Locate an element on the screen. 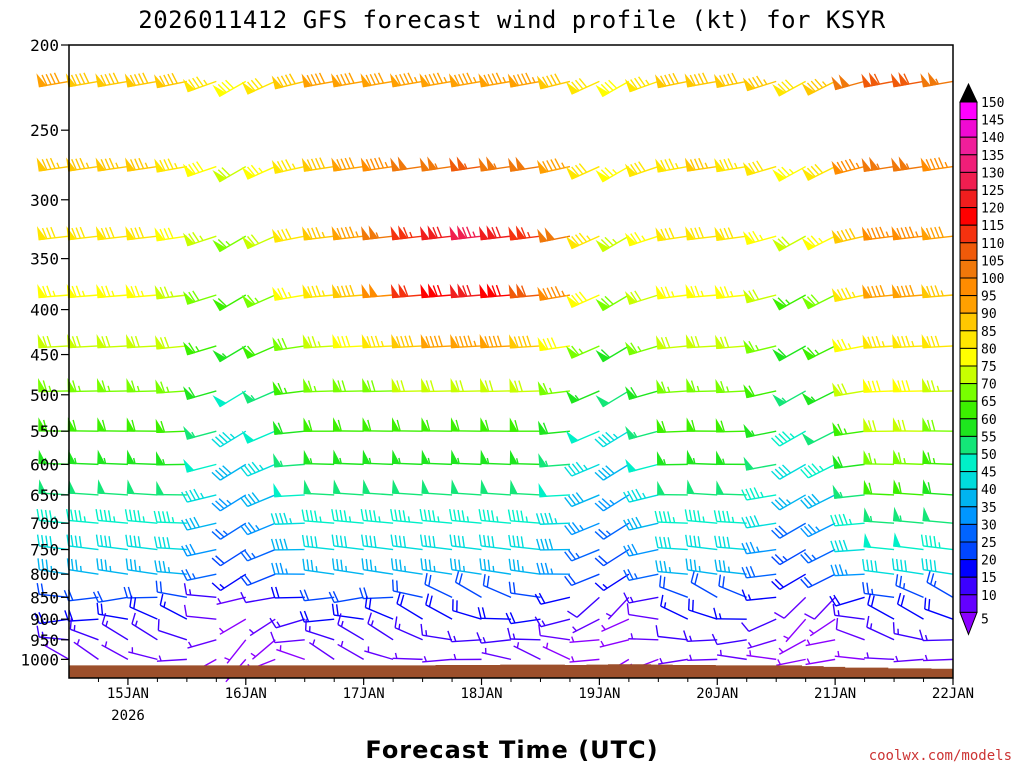 The image size is (1024, 768). colorbar-label: 75 is located at coordinates (989, 367).